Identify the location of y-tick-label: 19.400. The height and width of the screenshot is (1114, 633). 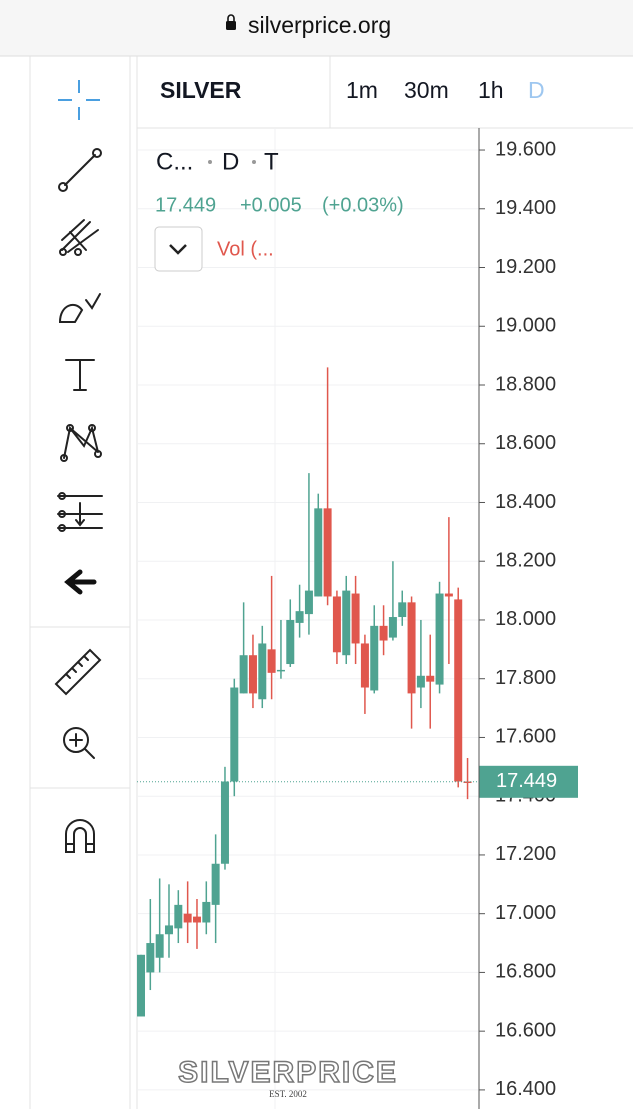
(525, 208).